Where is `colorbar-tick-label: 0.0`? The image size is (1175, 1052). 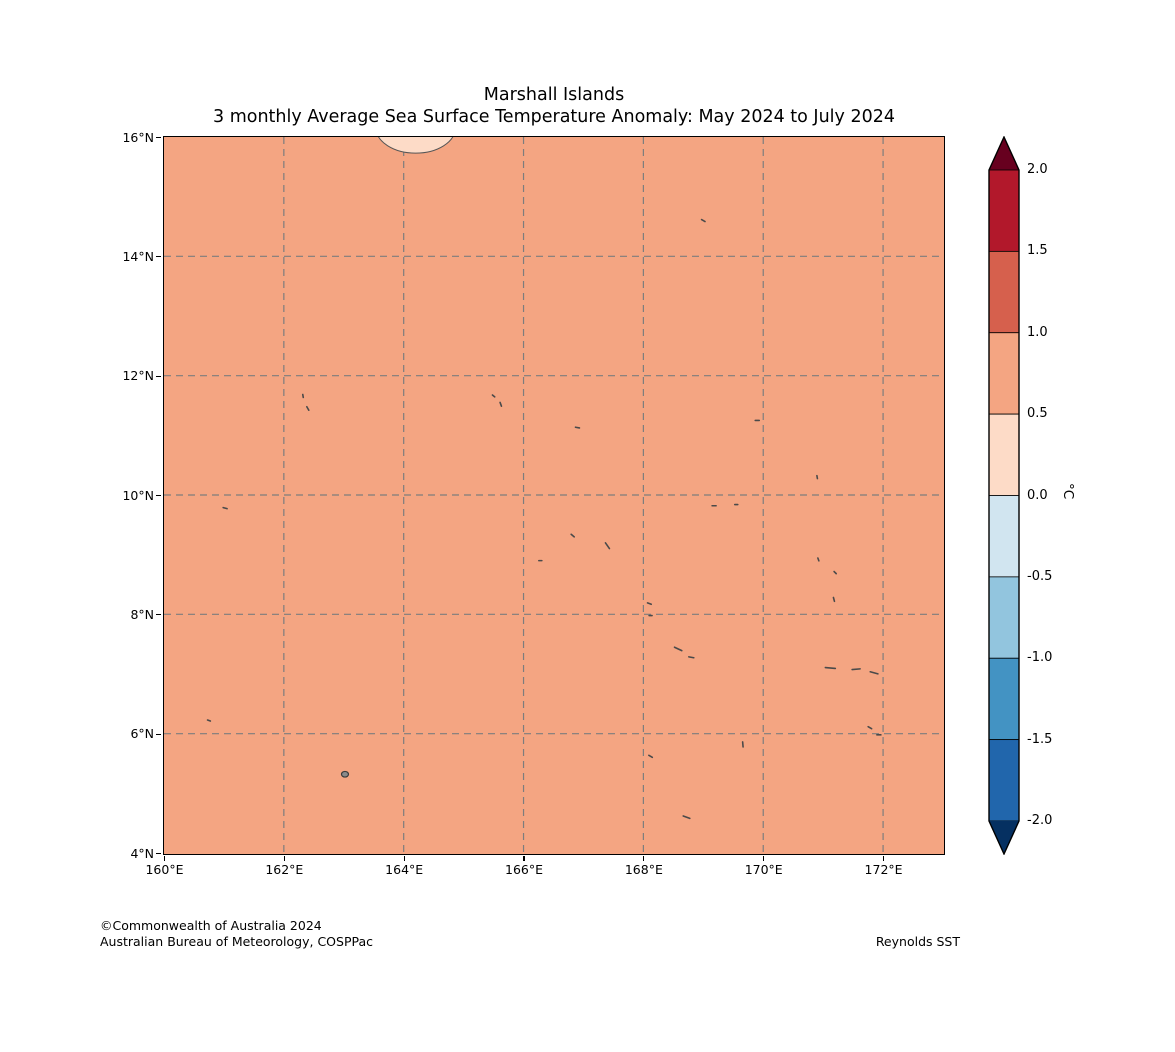
colorbar-tick-label: 0.0 is located at coordinates (1037, 495).